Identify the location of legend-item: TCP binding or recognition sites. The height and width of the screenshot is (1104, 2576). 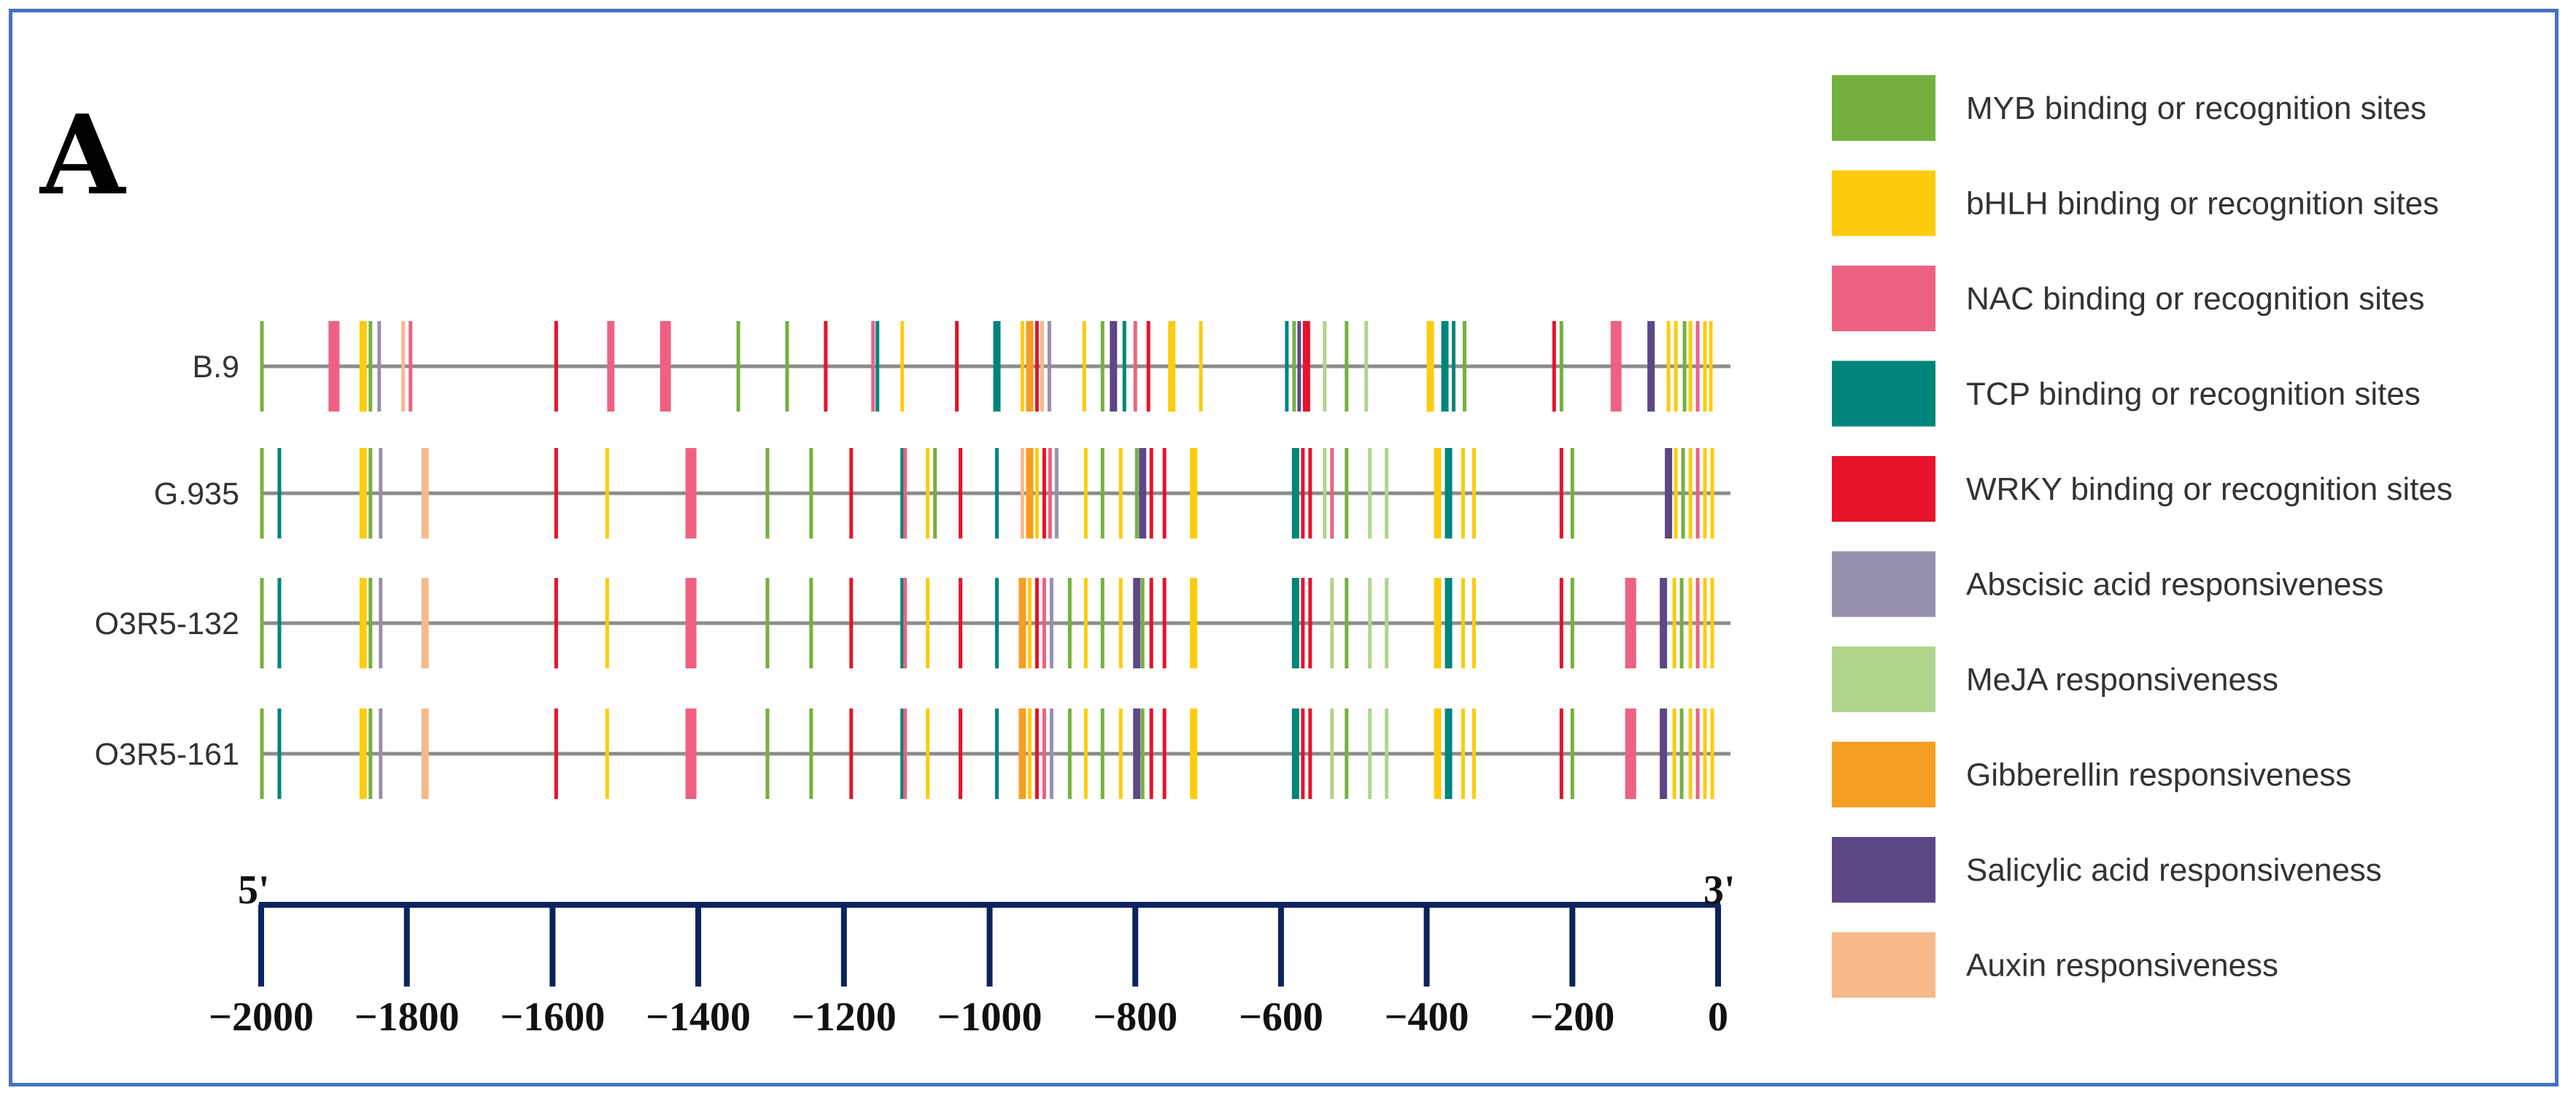
(2126, 394).